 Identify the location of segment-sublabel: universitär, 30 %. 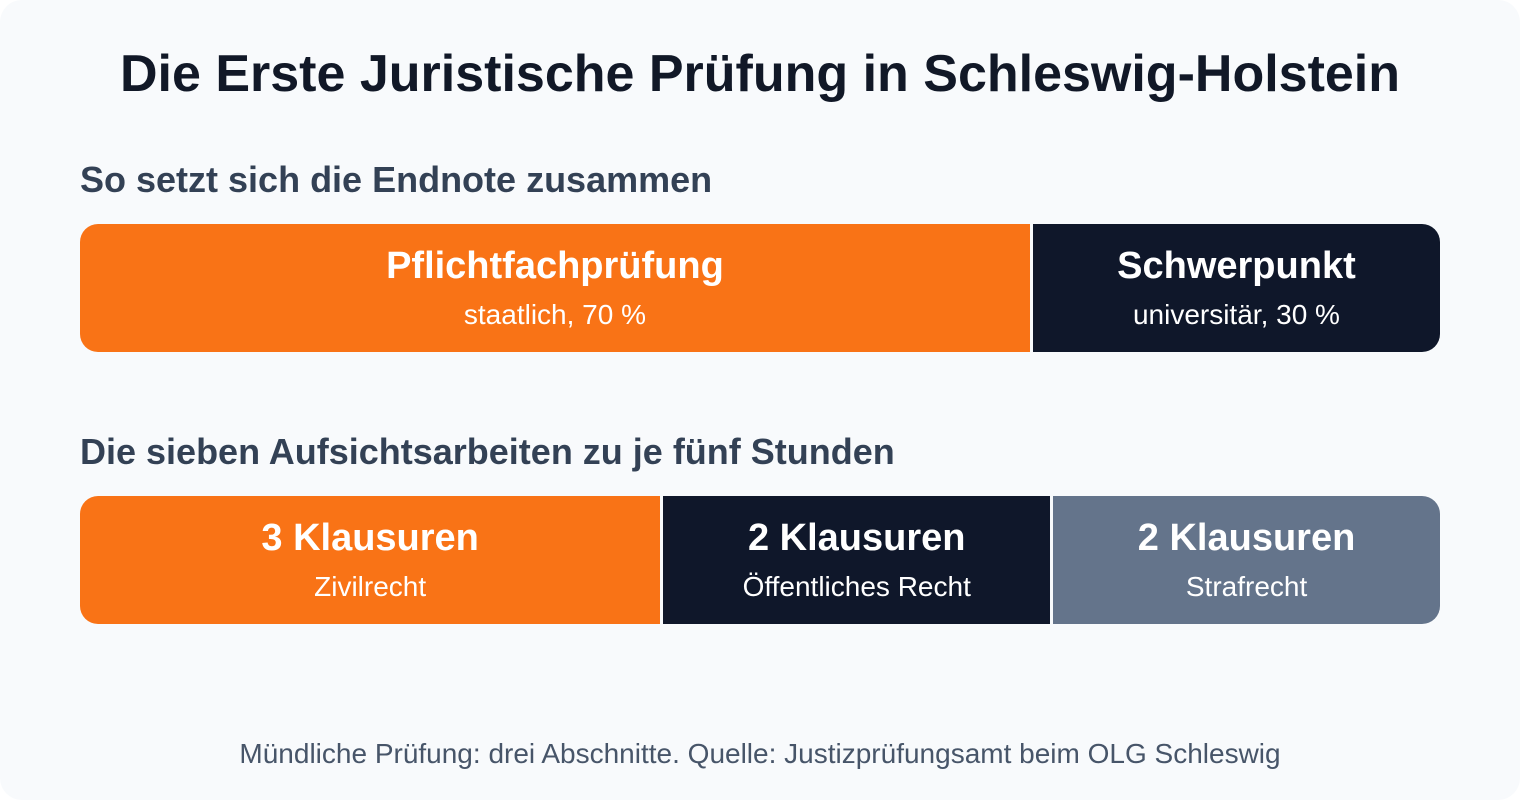
(1236, 314).